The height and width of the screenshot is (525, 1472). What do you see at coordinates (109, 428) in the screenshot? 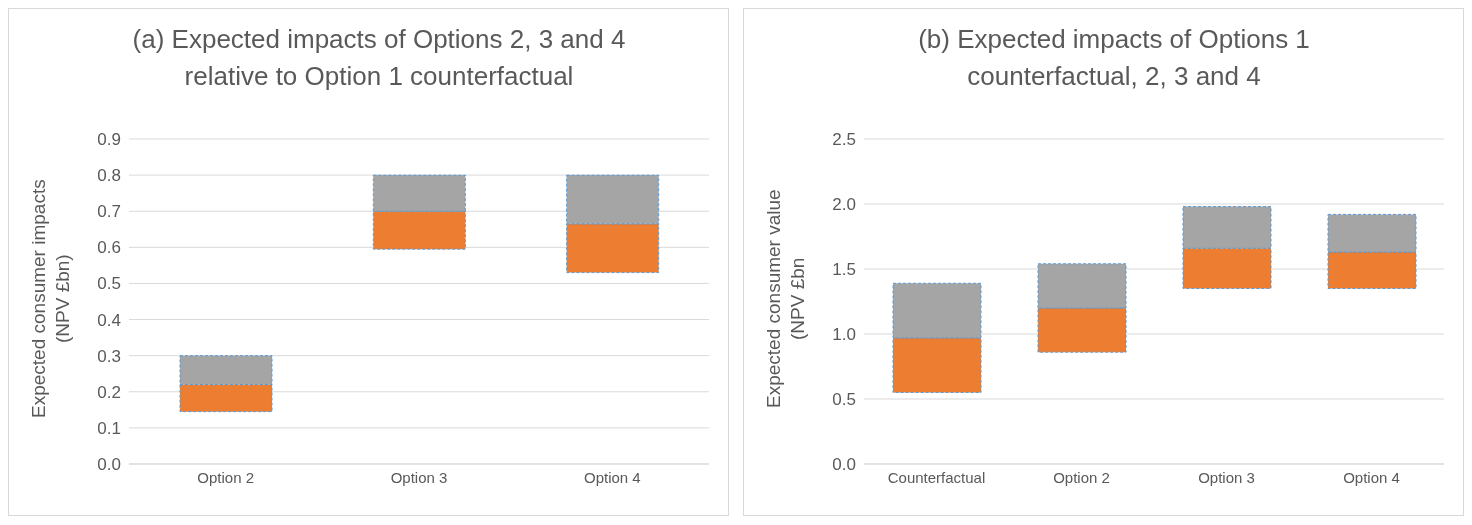
I see `y-tick-label: 0.1` at bounding box center [109, 428].